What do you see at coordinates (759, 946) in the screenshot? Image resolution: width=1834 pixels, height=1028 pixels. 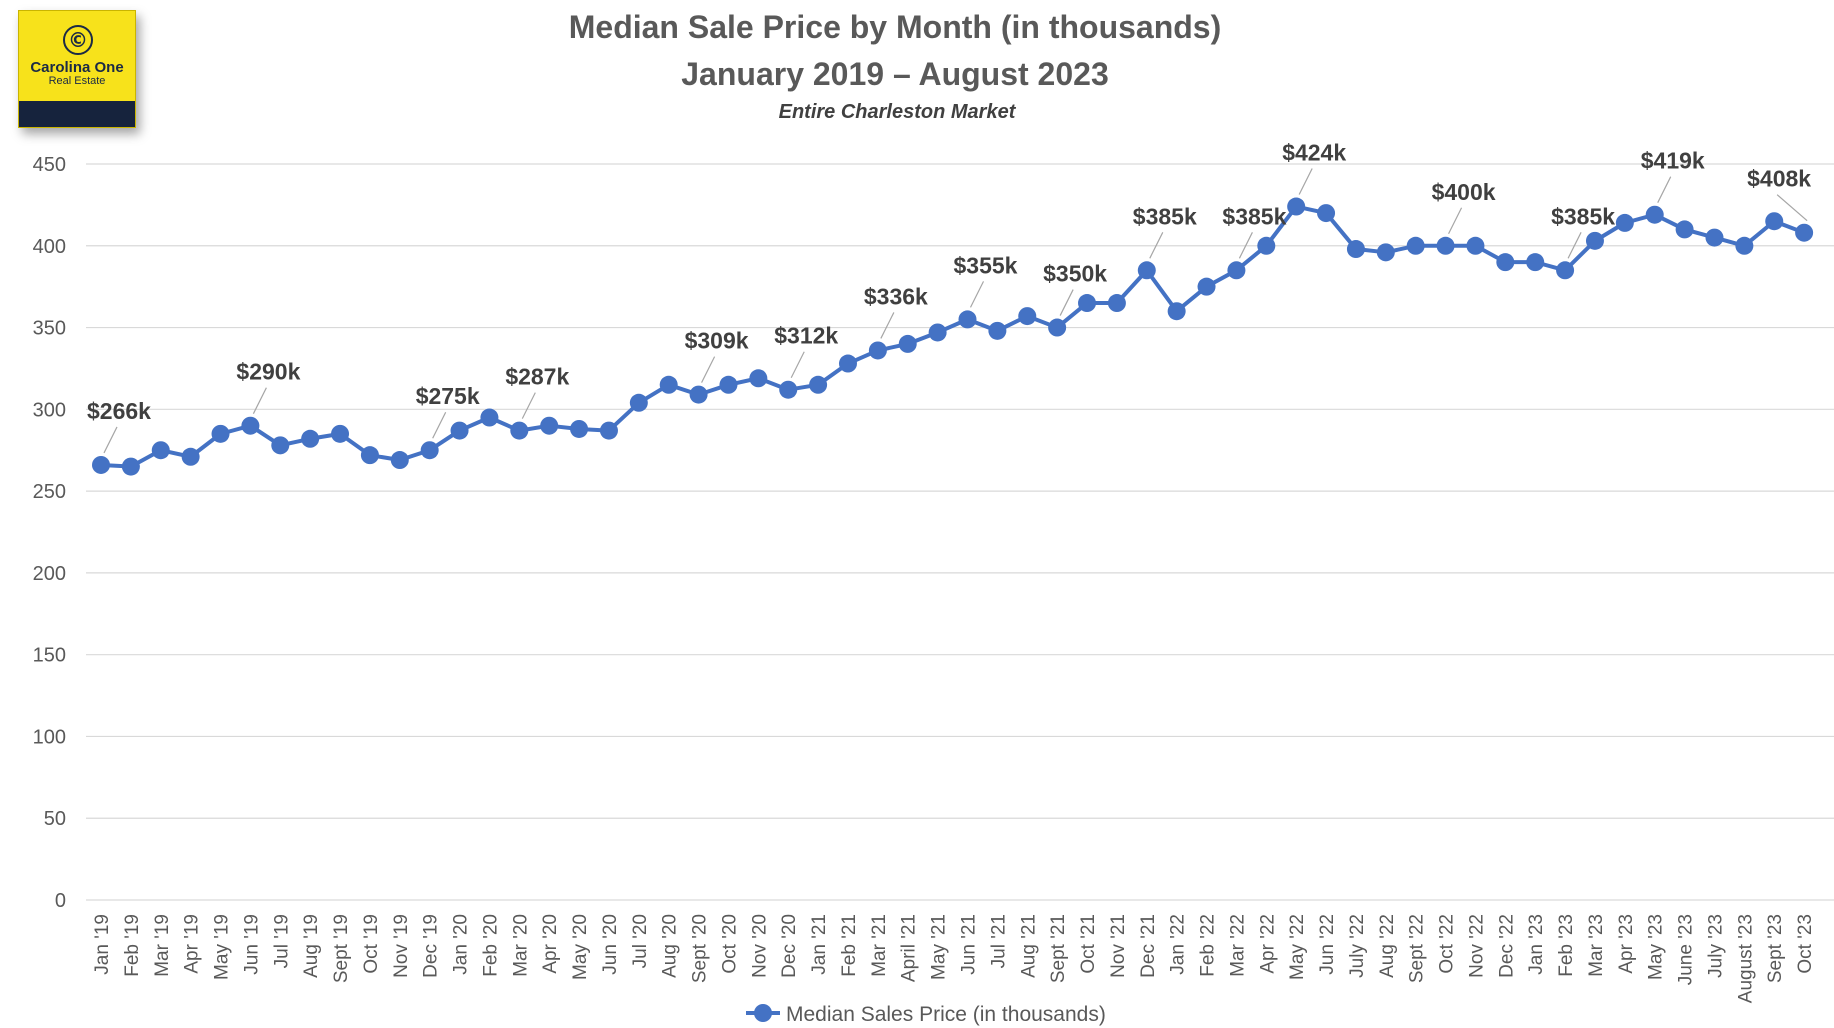 I see `x-tick-label: Nov '20` at bounding box center [759, 946].